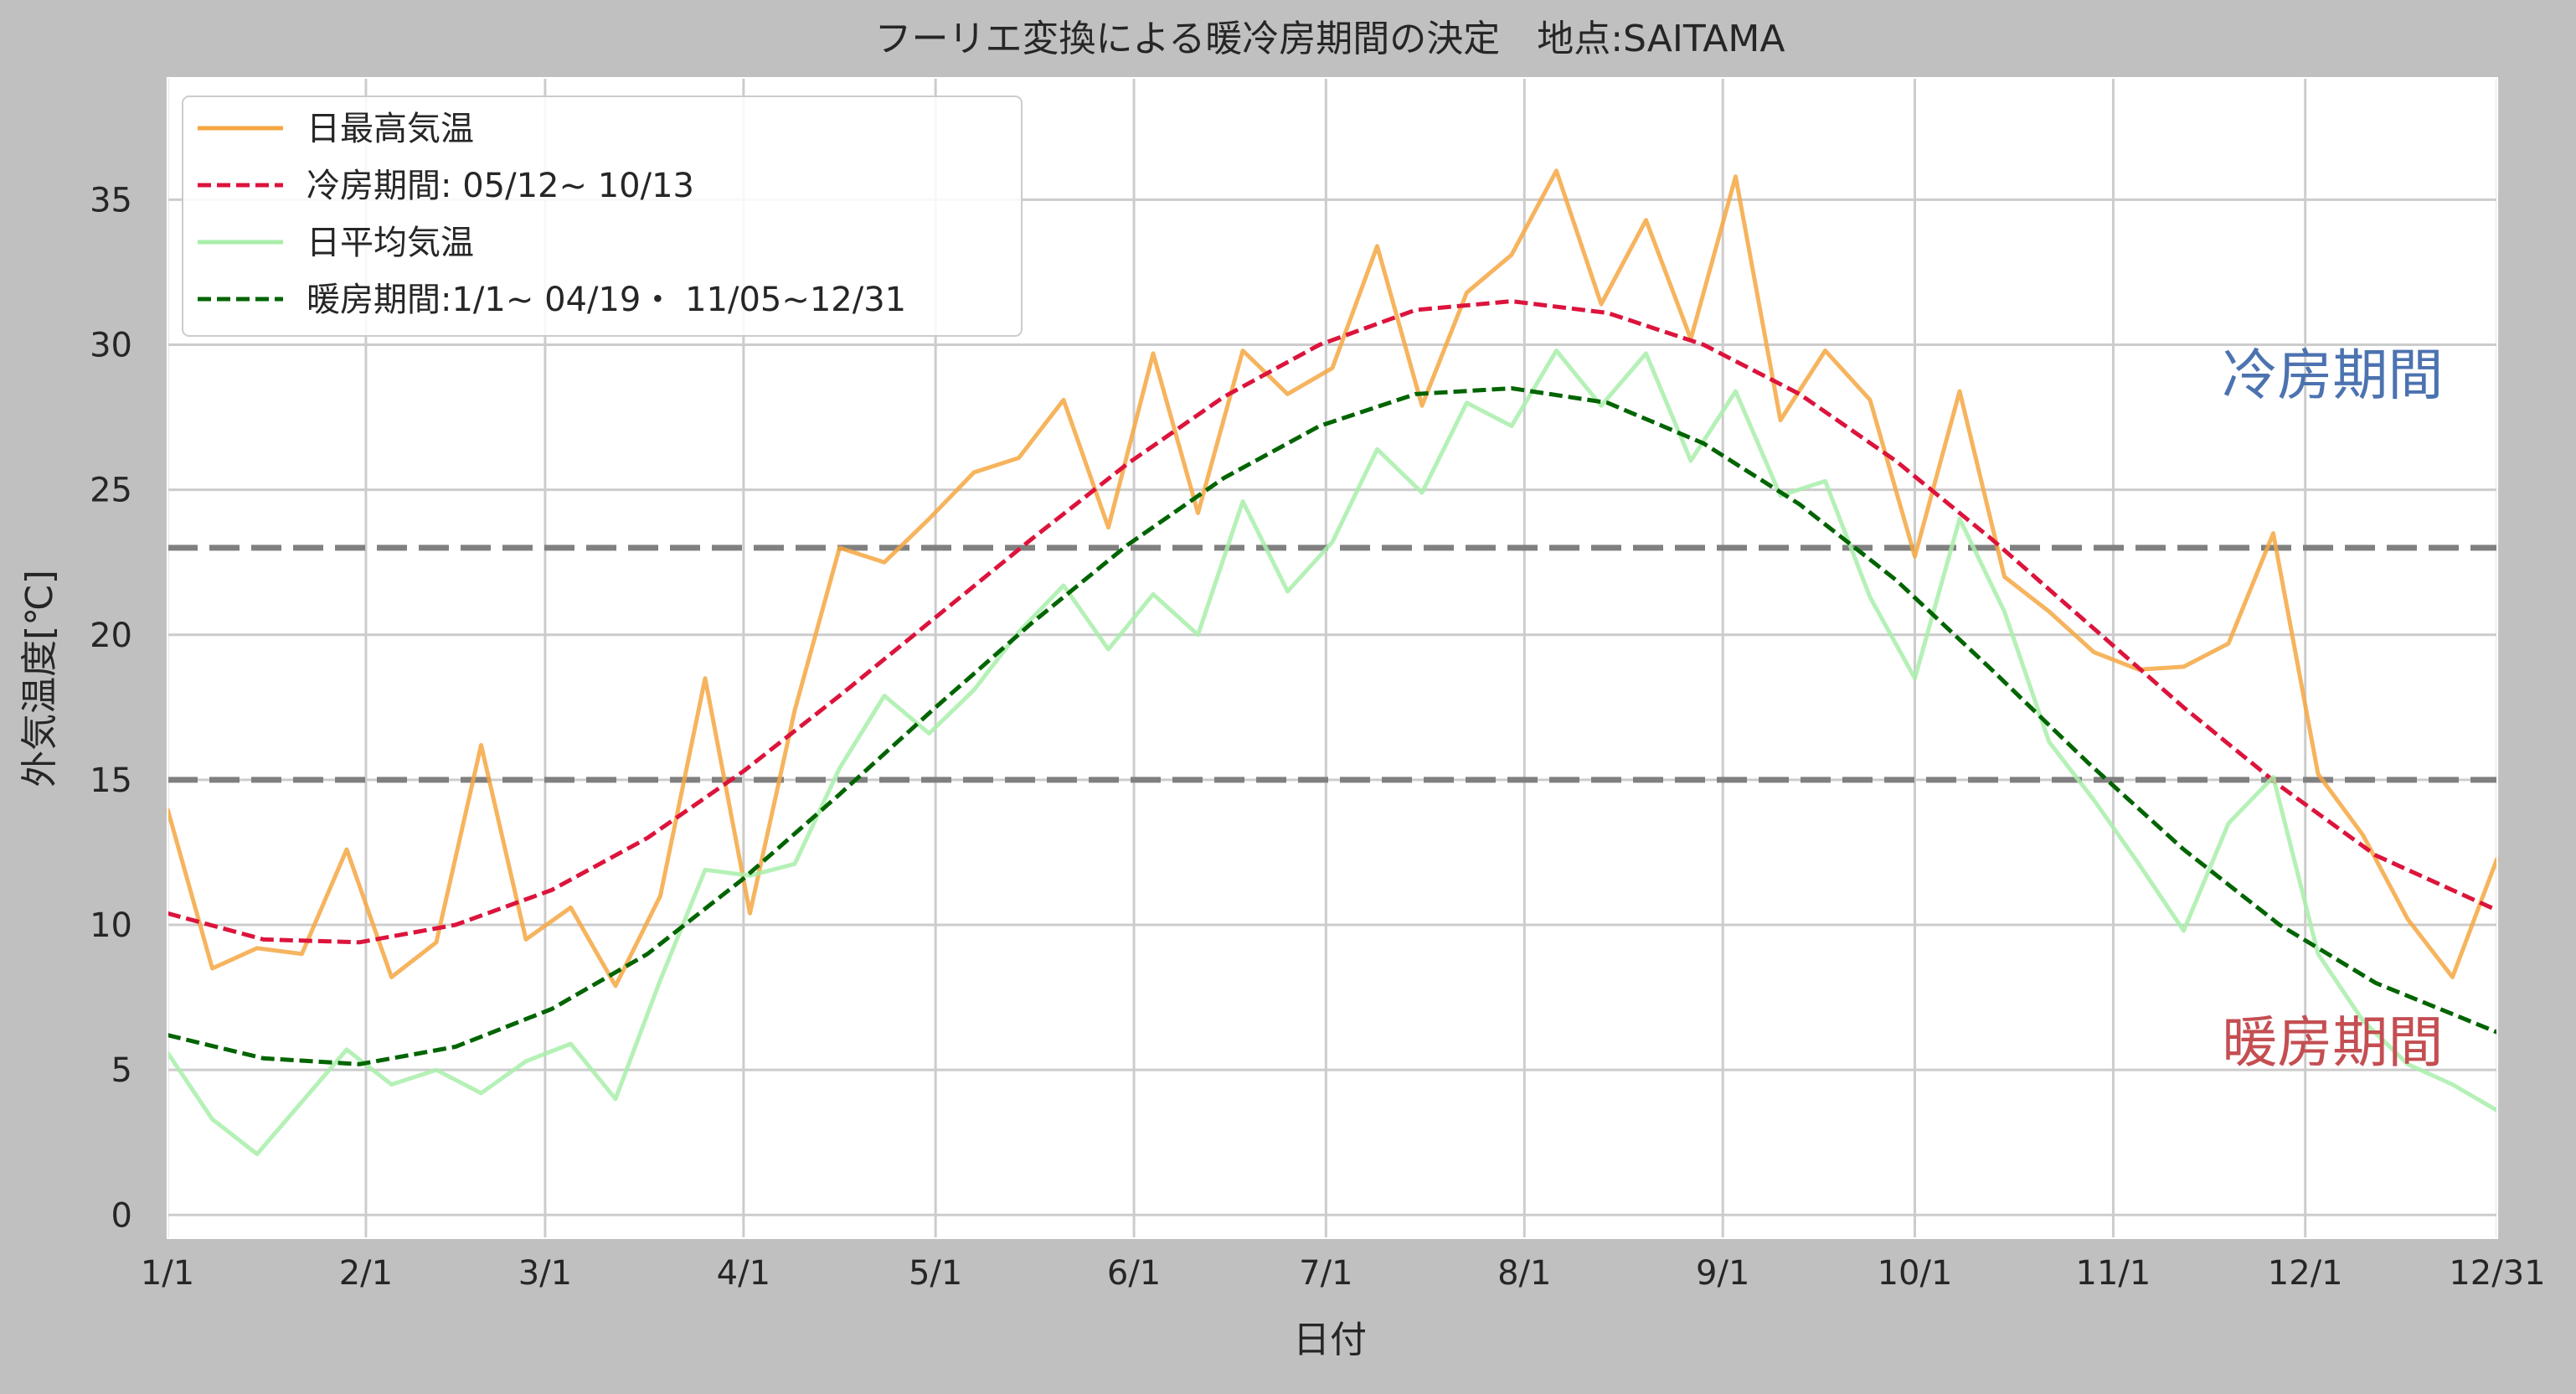  What do you see at coordinates (1330, 1340) in the screenshot?
I see `x-axis-label: 日付` at bounding box center [1330, 1340].